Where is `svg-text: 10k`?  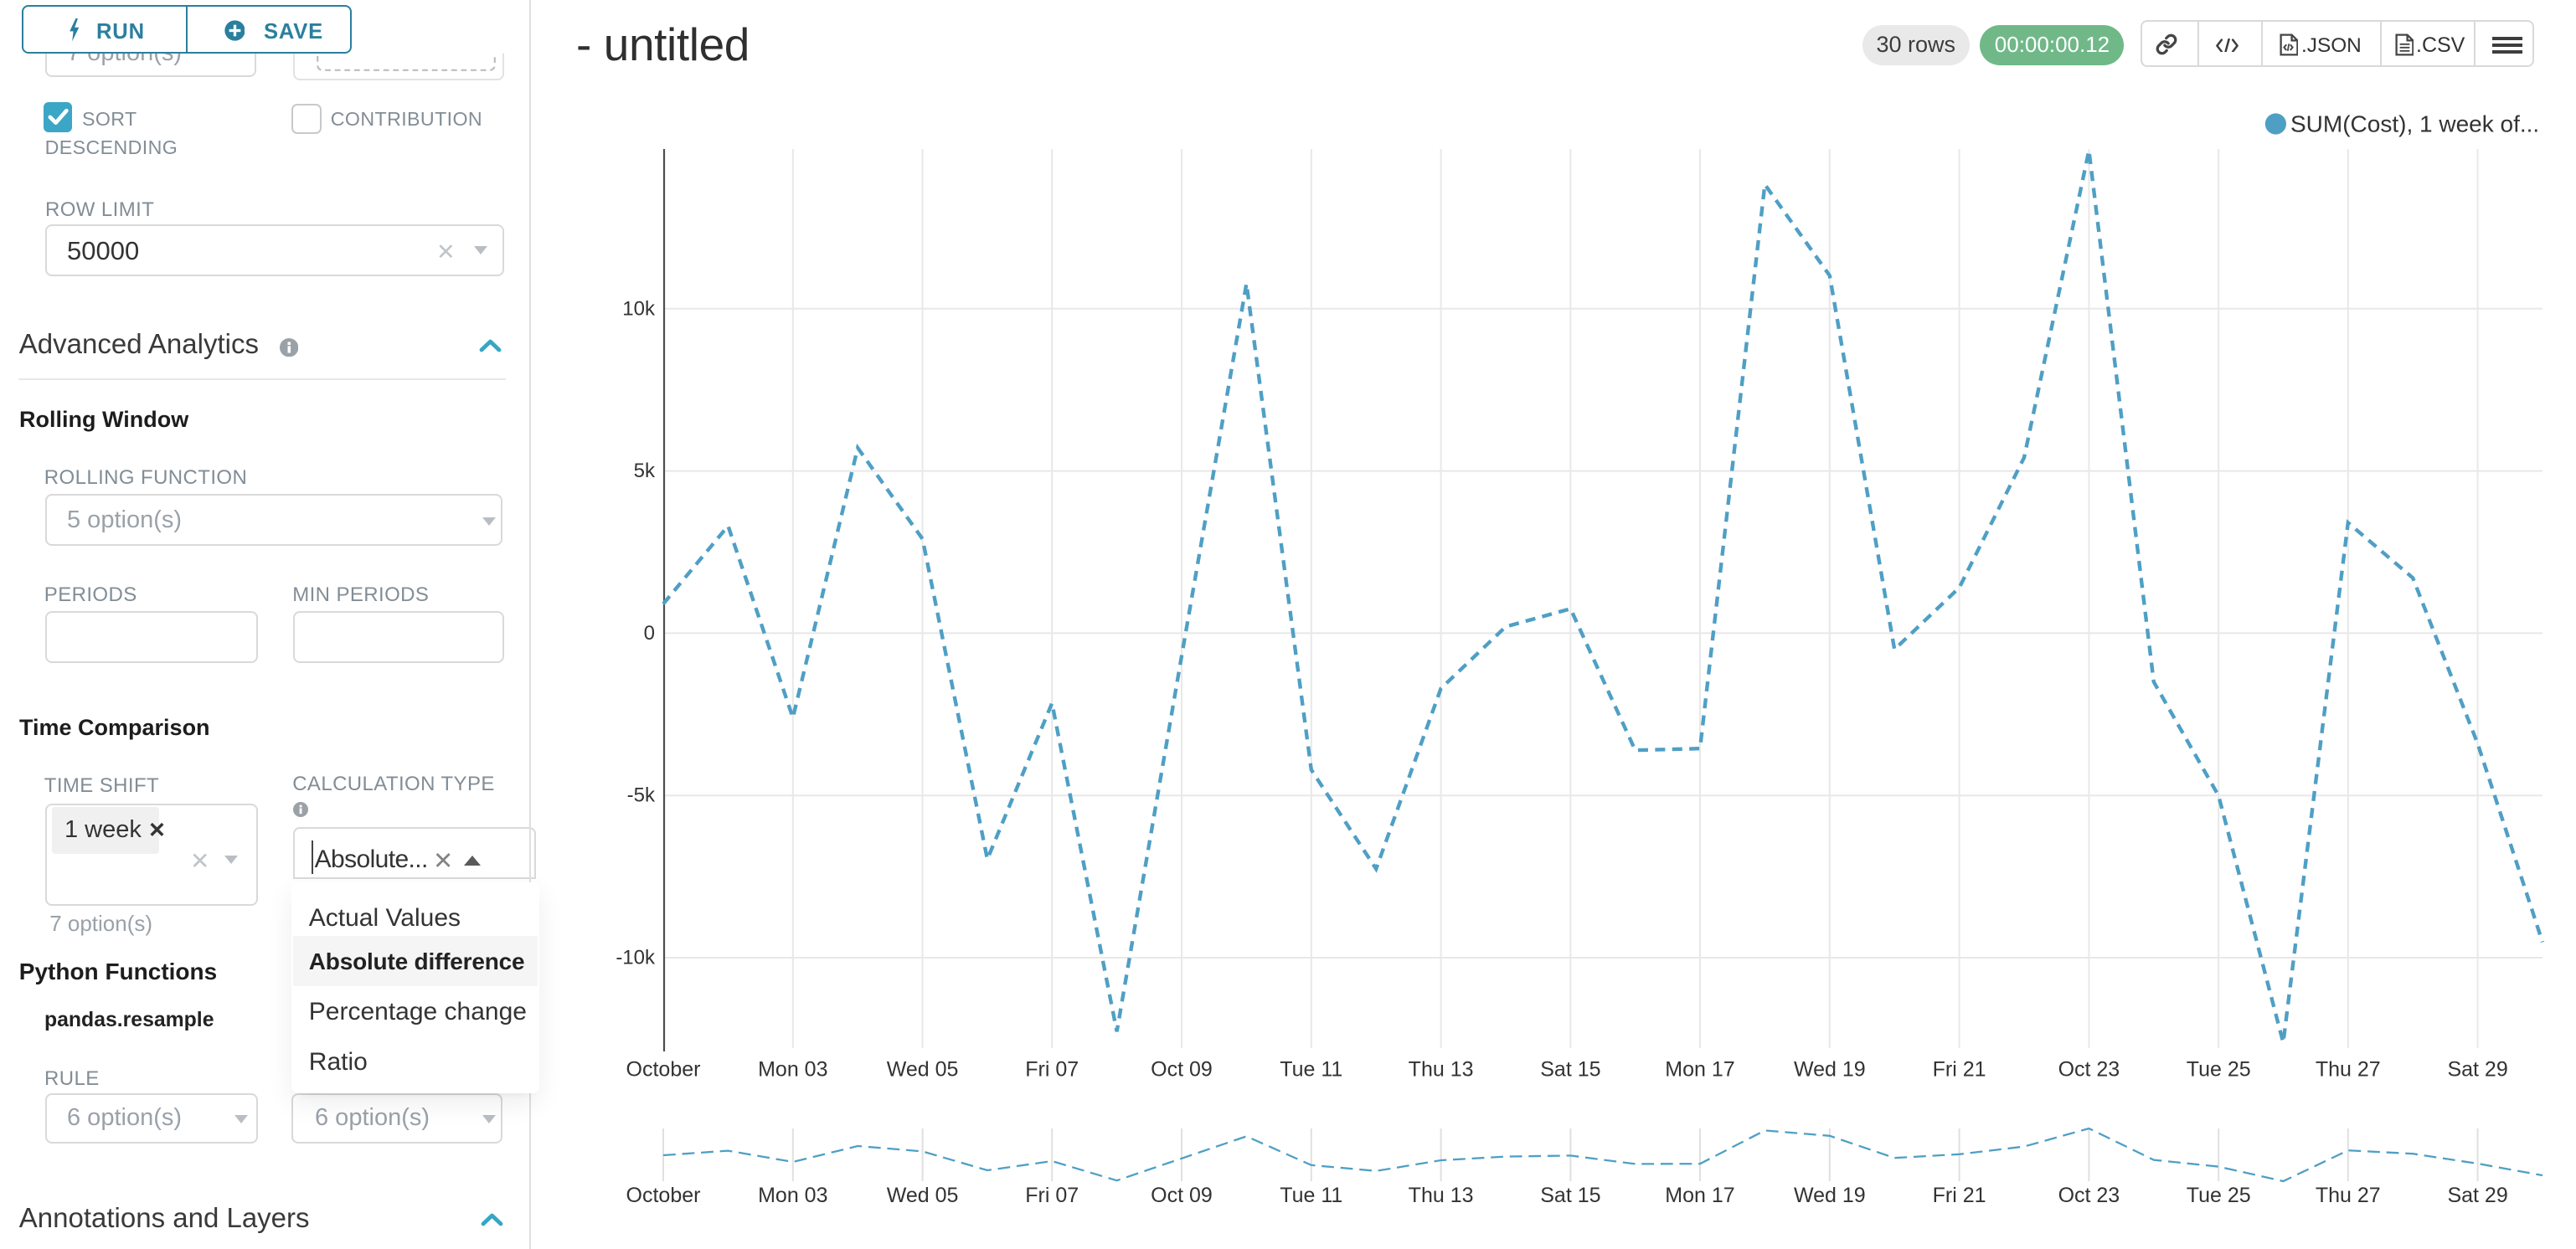
svg-text: 10k is located at coordinates (639, 308).